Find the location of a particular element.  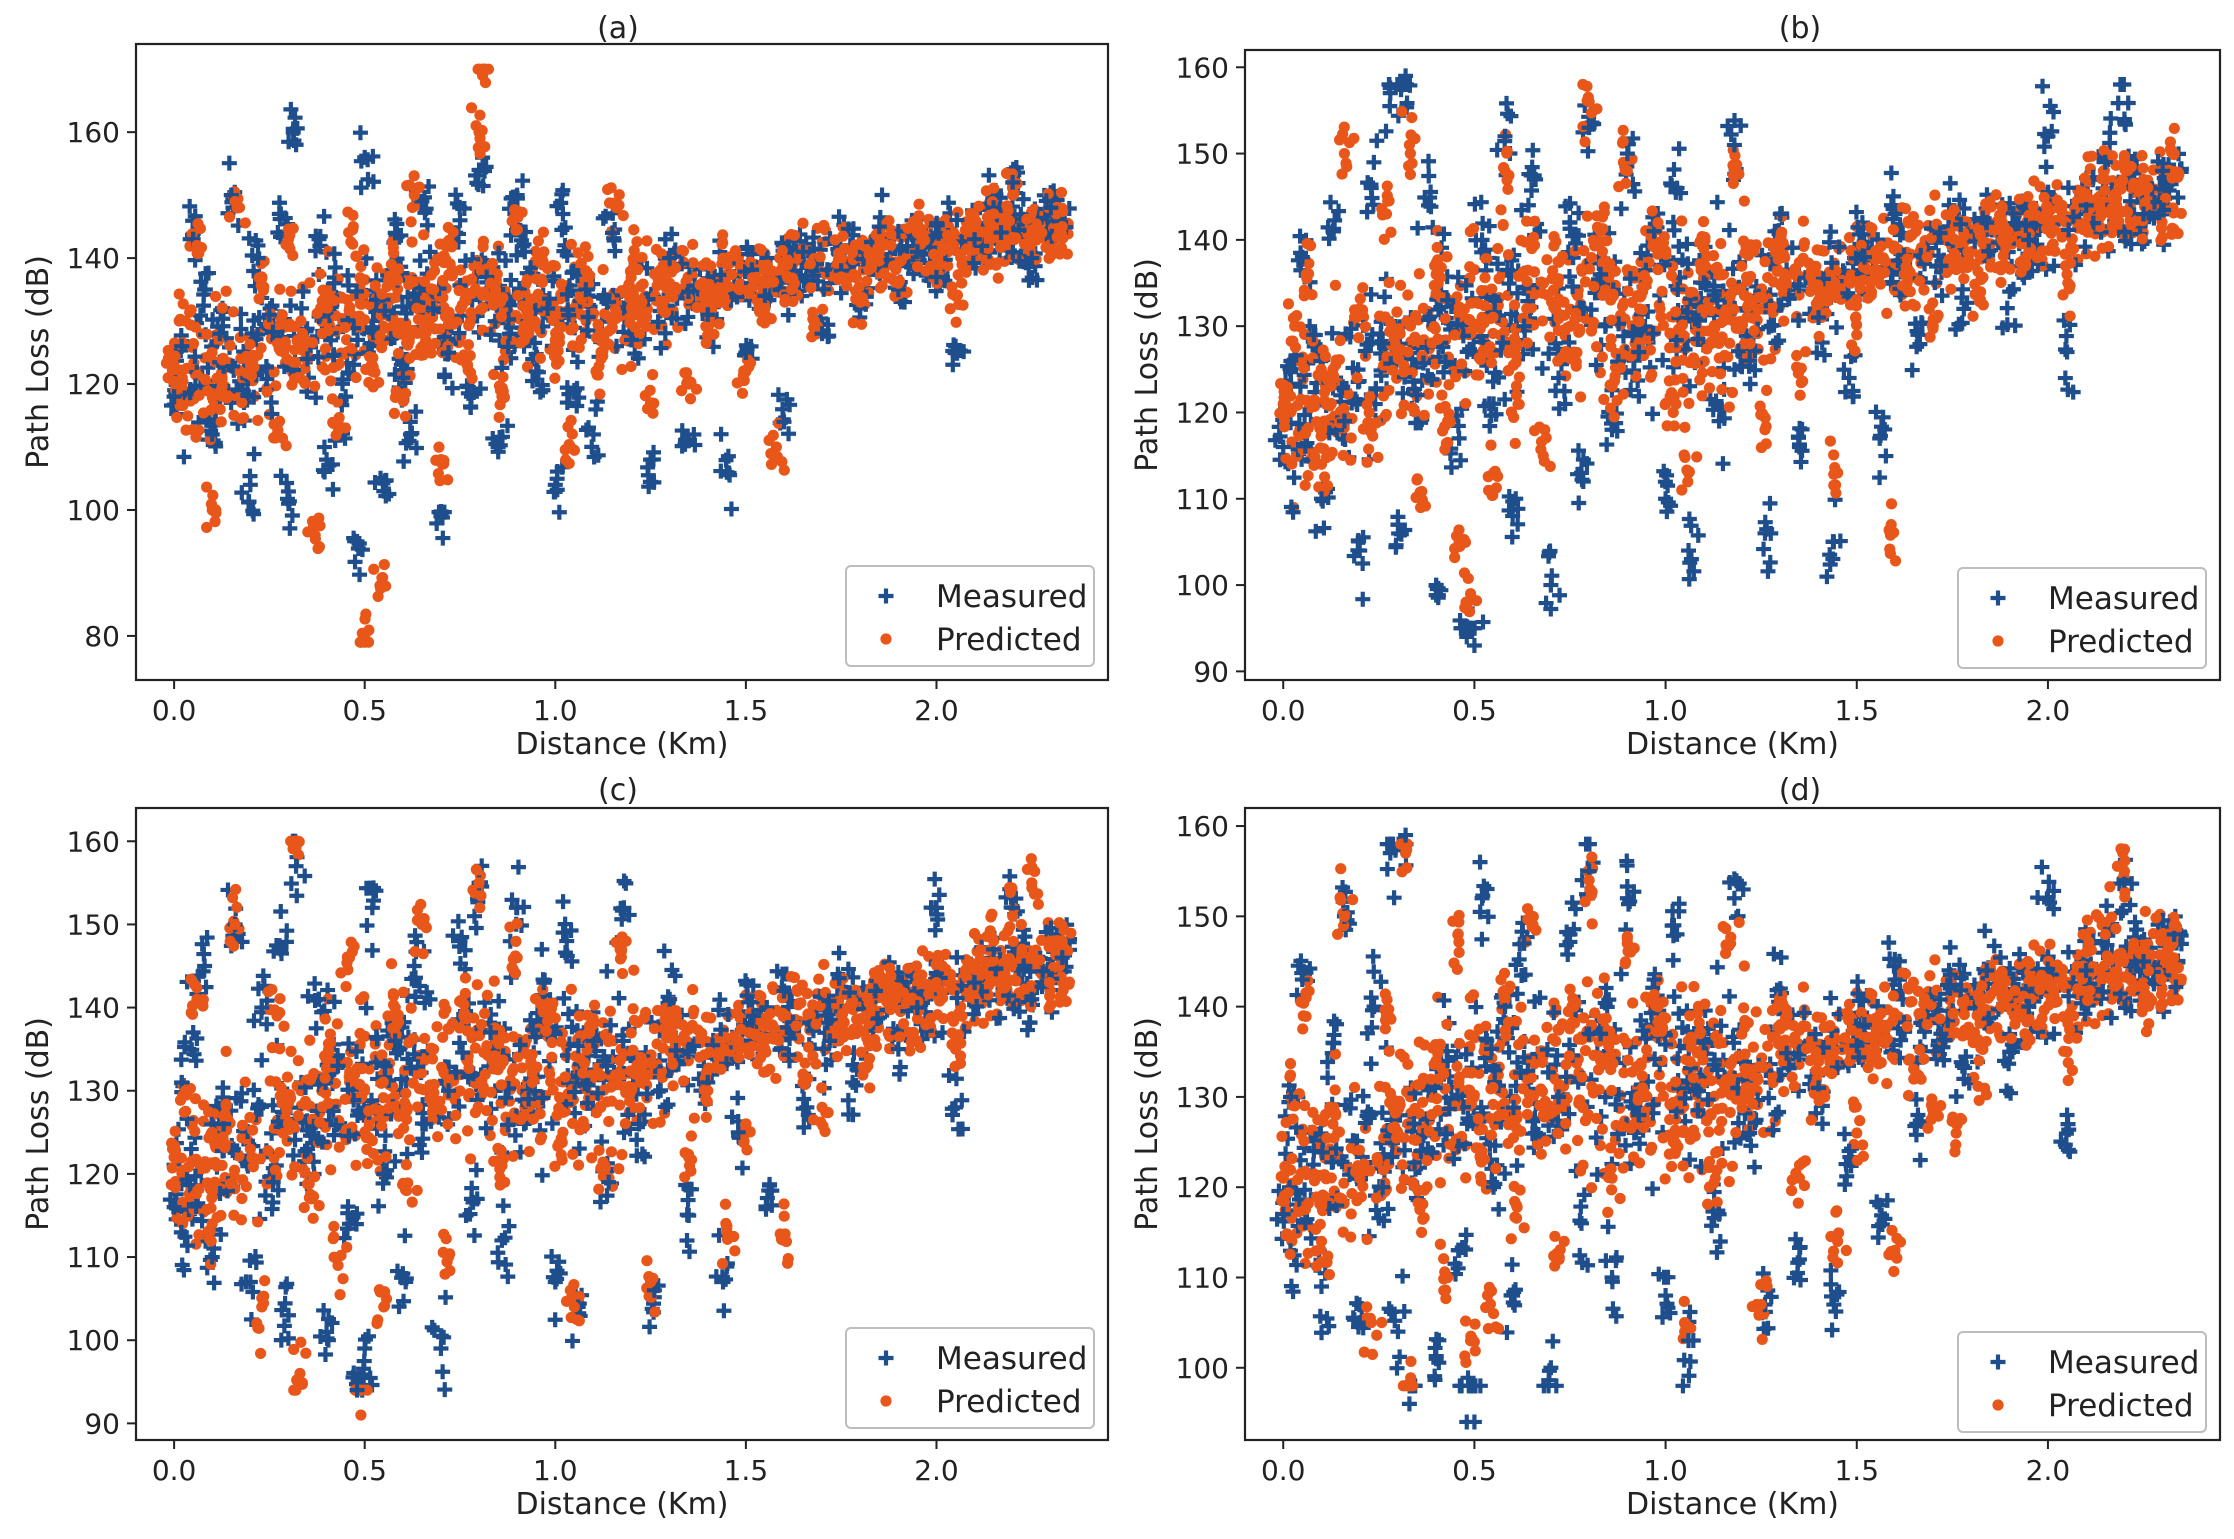

x-tick-label: 0.5 is located at coordinates (364, 710).